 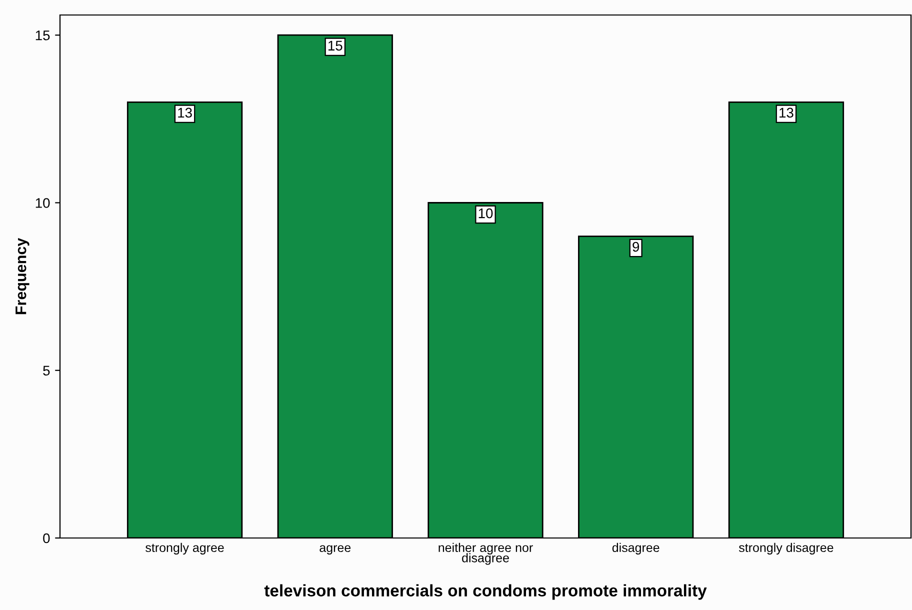 I want to click on y-tick-label: 5, so click(x=46, y=371).